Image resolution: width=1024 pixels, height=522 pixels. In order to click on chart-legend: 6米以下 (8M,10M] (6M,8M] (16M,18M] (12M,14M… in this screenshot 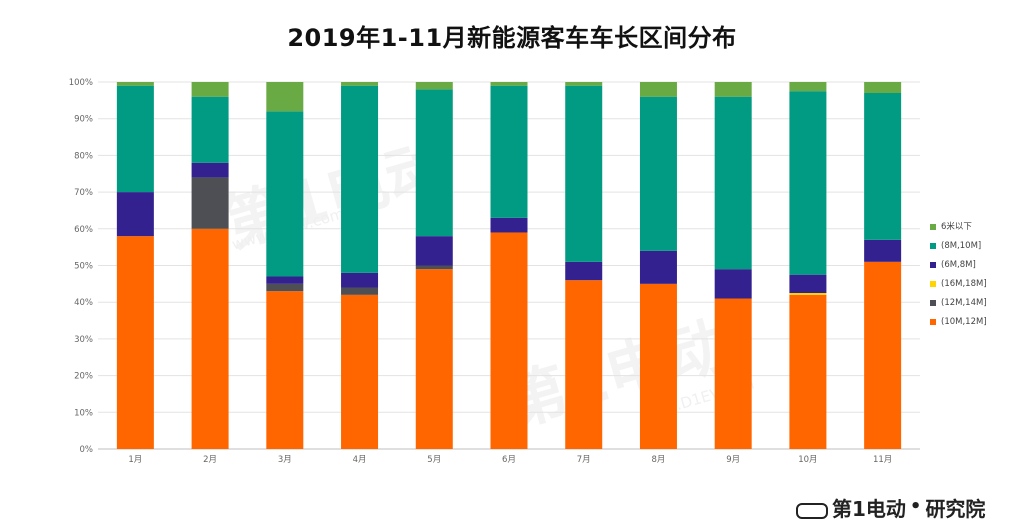, I will do `click(975, 275)`.